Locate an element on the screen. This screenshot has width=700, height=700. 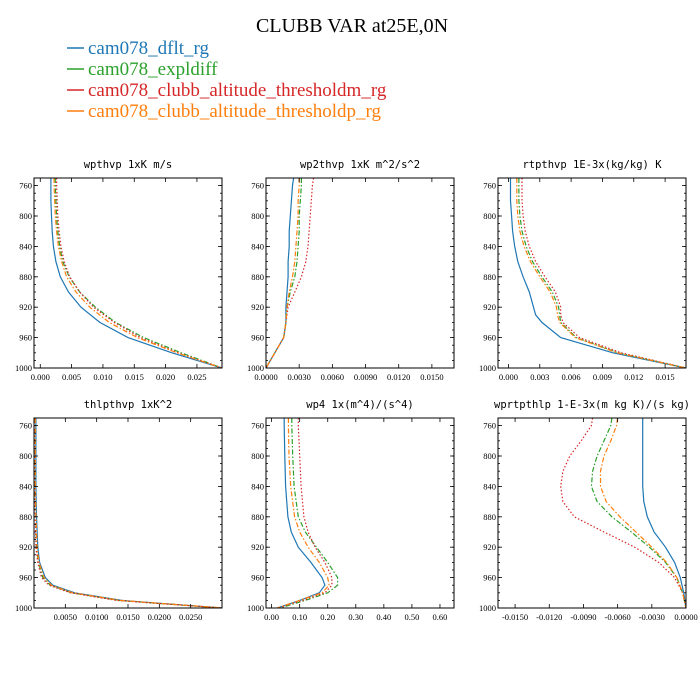
legend-label-4: cam078_clubb_altitude_thresholdp_rg is located at coordinates (235, 111).